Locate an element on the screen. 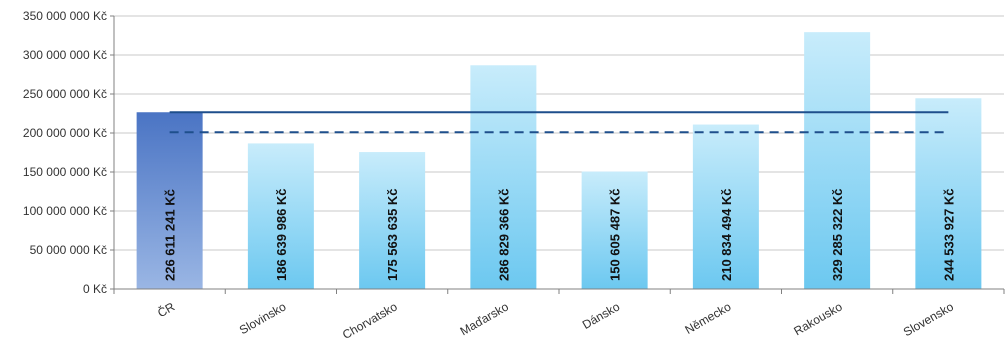 The height and width of the screenshot is (353, 1005). bar-data-label: 186 639 986 Kč is located at coordinates (281, 234).